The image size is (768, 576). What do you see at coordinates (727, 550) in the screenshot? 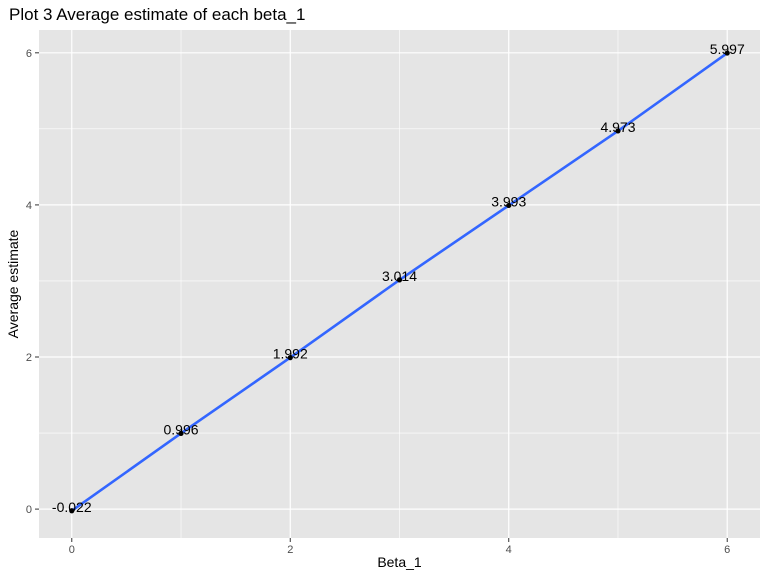
I see `x-tick-label: 6` at bounding box center [727, 550].